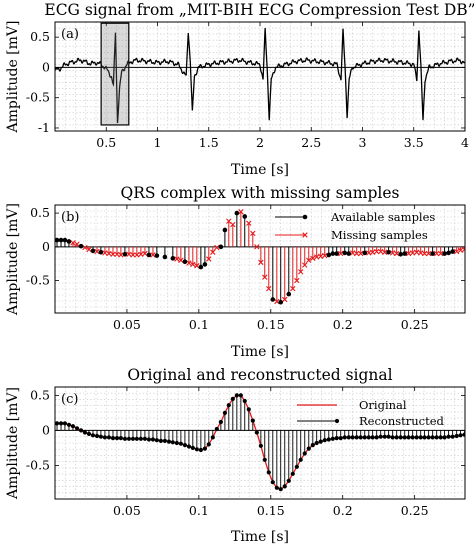  Describe the element at coordinates (383, 405) in the screenshot. I see `legend-label-original: Original` at that location.